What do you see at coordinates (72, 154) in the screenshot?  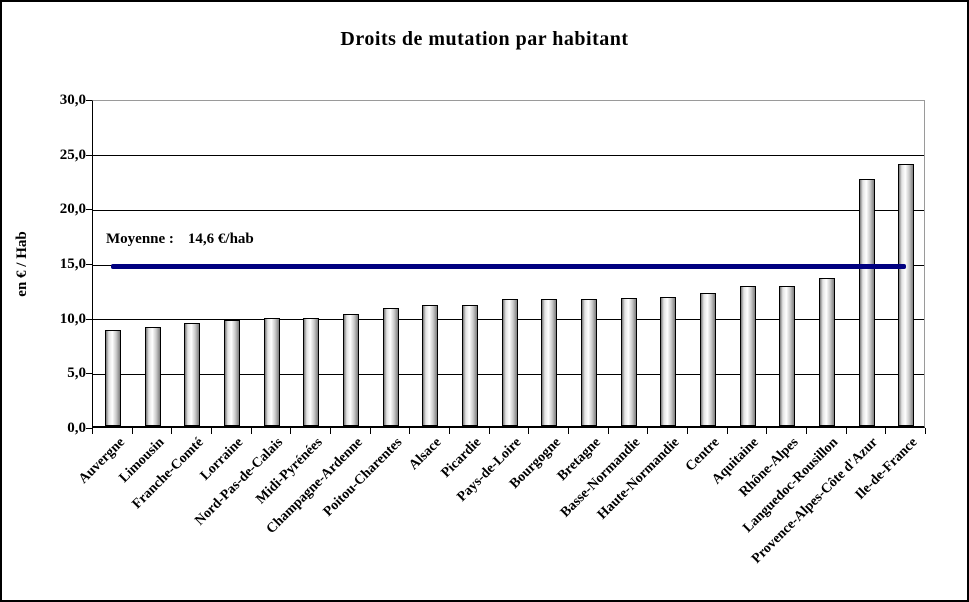 I see `y-axis-tick-label: 25,0` at bounding box center [72, 154].